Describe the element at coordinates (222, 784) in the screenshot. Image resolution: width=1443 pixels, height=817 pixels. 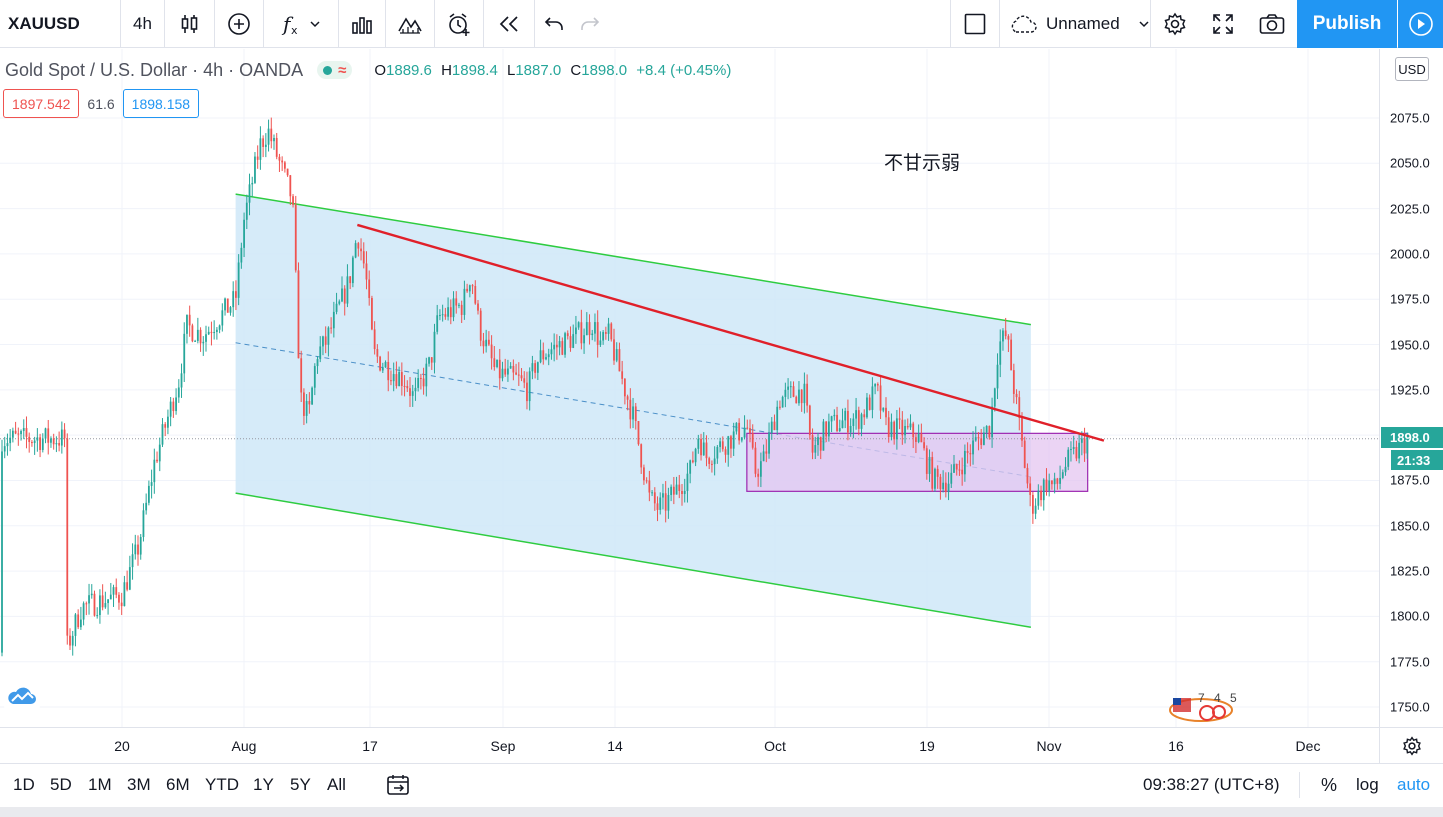
I see `range-button-ytd: YTD` at that location.